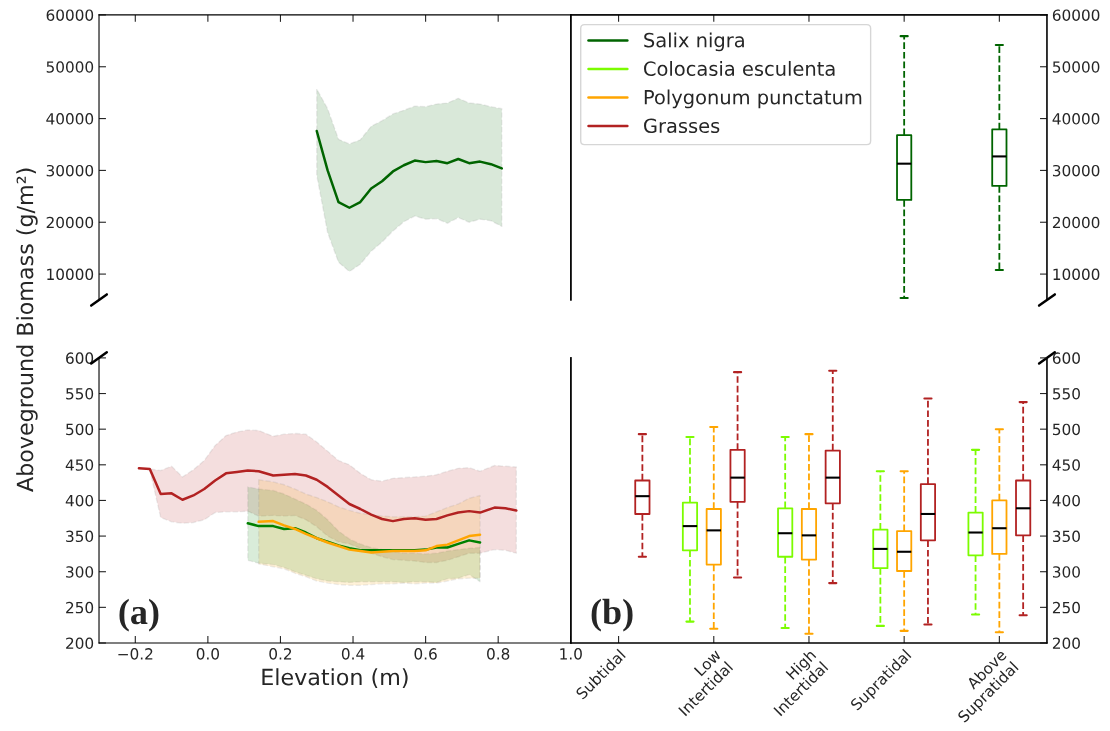 The width and height of the screenshot is (1110, 731). What do you see at coordinates (425, 654) in the screenshot?
I see `x-tick-label: 0.6` at bounding box center [425, 654].